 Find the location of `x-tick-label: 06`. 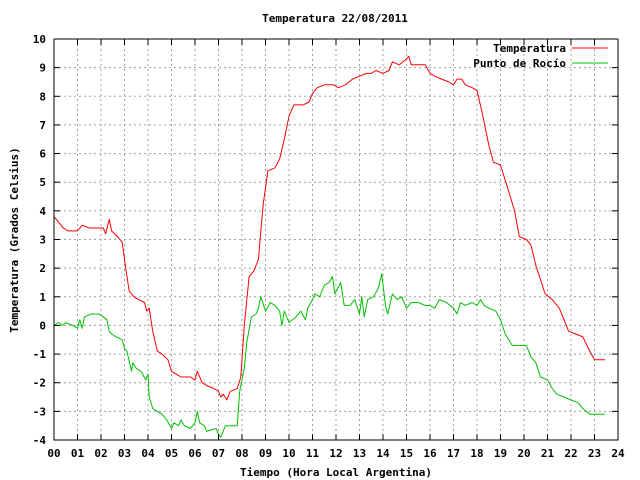

x-tick-label: 06 is located at coordinates (195, 453).